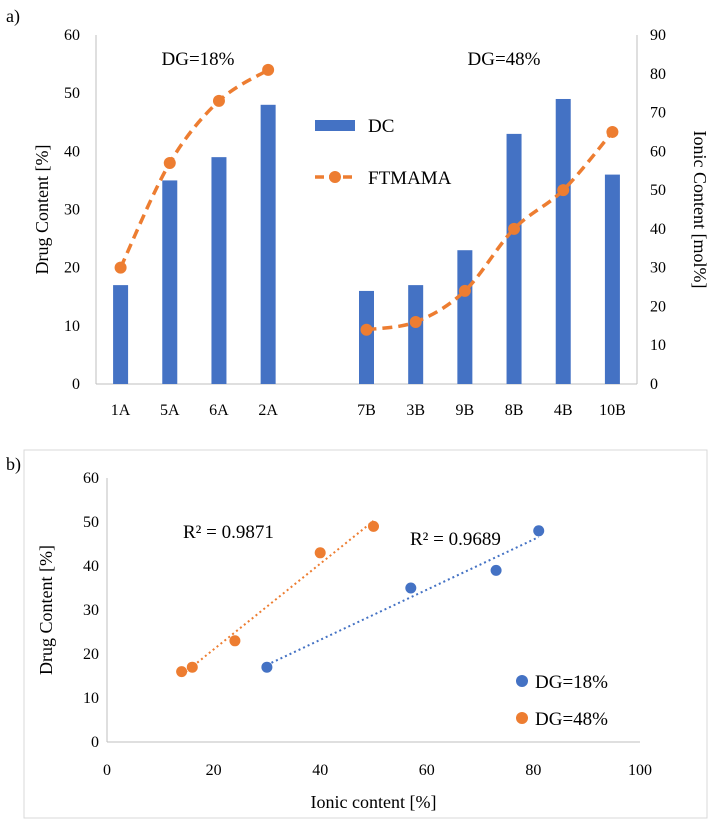  I want to click on panel-b-y-tick: 60, so click(91, 478).